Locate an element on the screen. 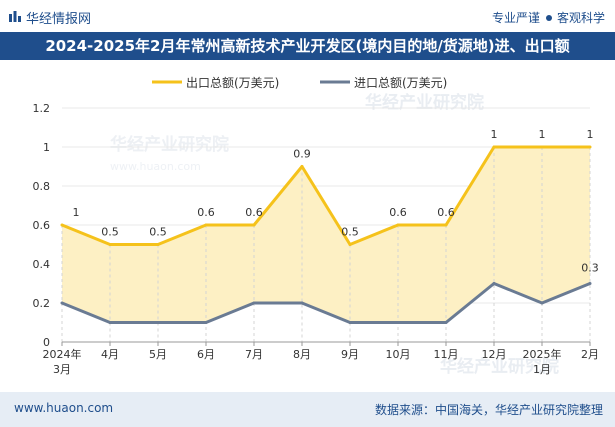  legend-label-import: 进口总额(万美元) is located at coordinates (400, 83).